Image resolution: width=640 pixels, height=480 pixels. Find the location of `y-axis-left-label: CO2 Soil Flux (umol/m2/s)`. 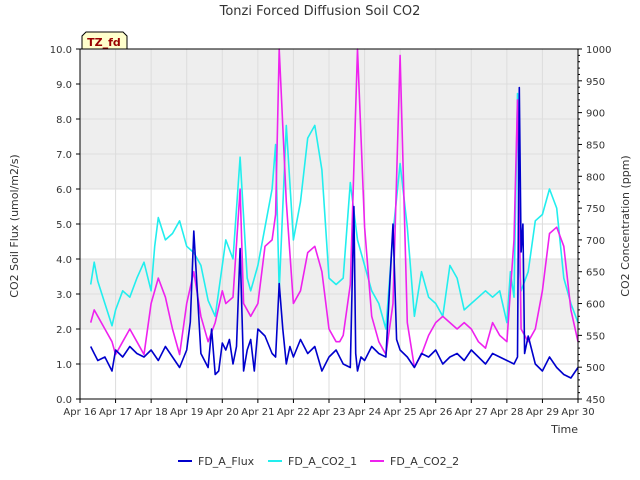

y-axis-left-label: CO2 Soil Flux (umol/m2/s) is located at coordinates (14, 225).